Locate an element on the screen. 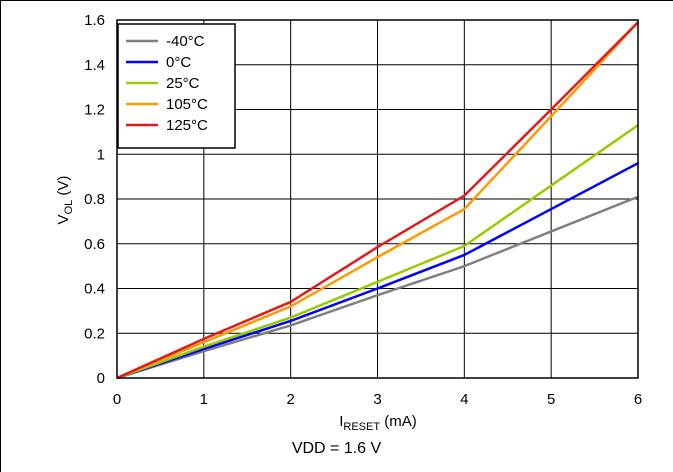  x-tick-label: 5 is located at coordinates (551, 399).